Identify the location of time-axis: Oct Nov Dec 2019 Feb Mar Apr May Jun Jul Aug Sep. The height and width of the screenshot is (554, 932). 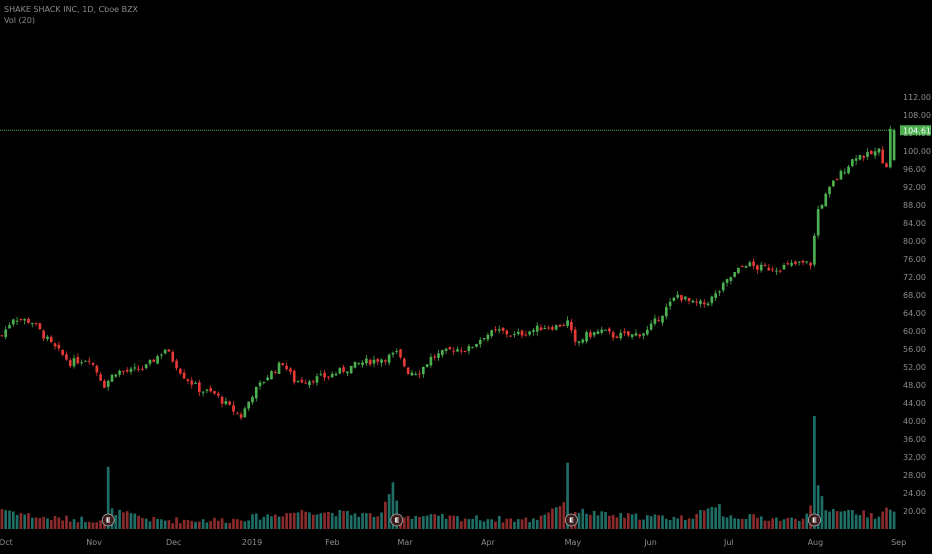
(453, 542).